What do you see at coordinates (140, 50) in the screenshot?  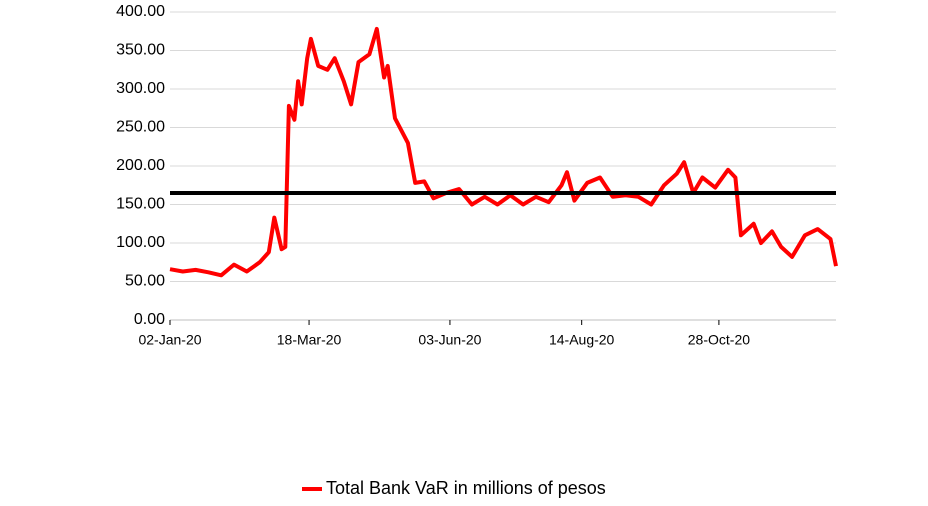 I see `y-tick-label: 350.00` at bounding box center [140, 50].